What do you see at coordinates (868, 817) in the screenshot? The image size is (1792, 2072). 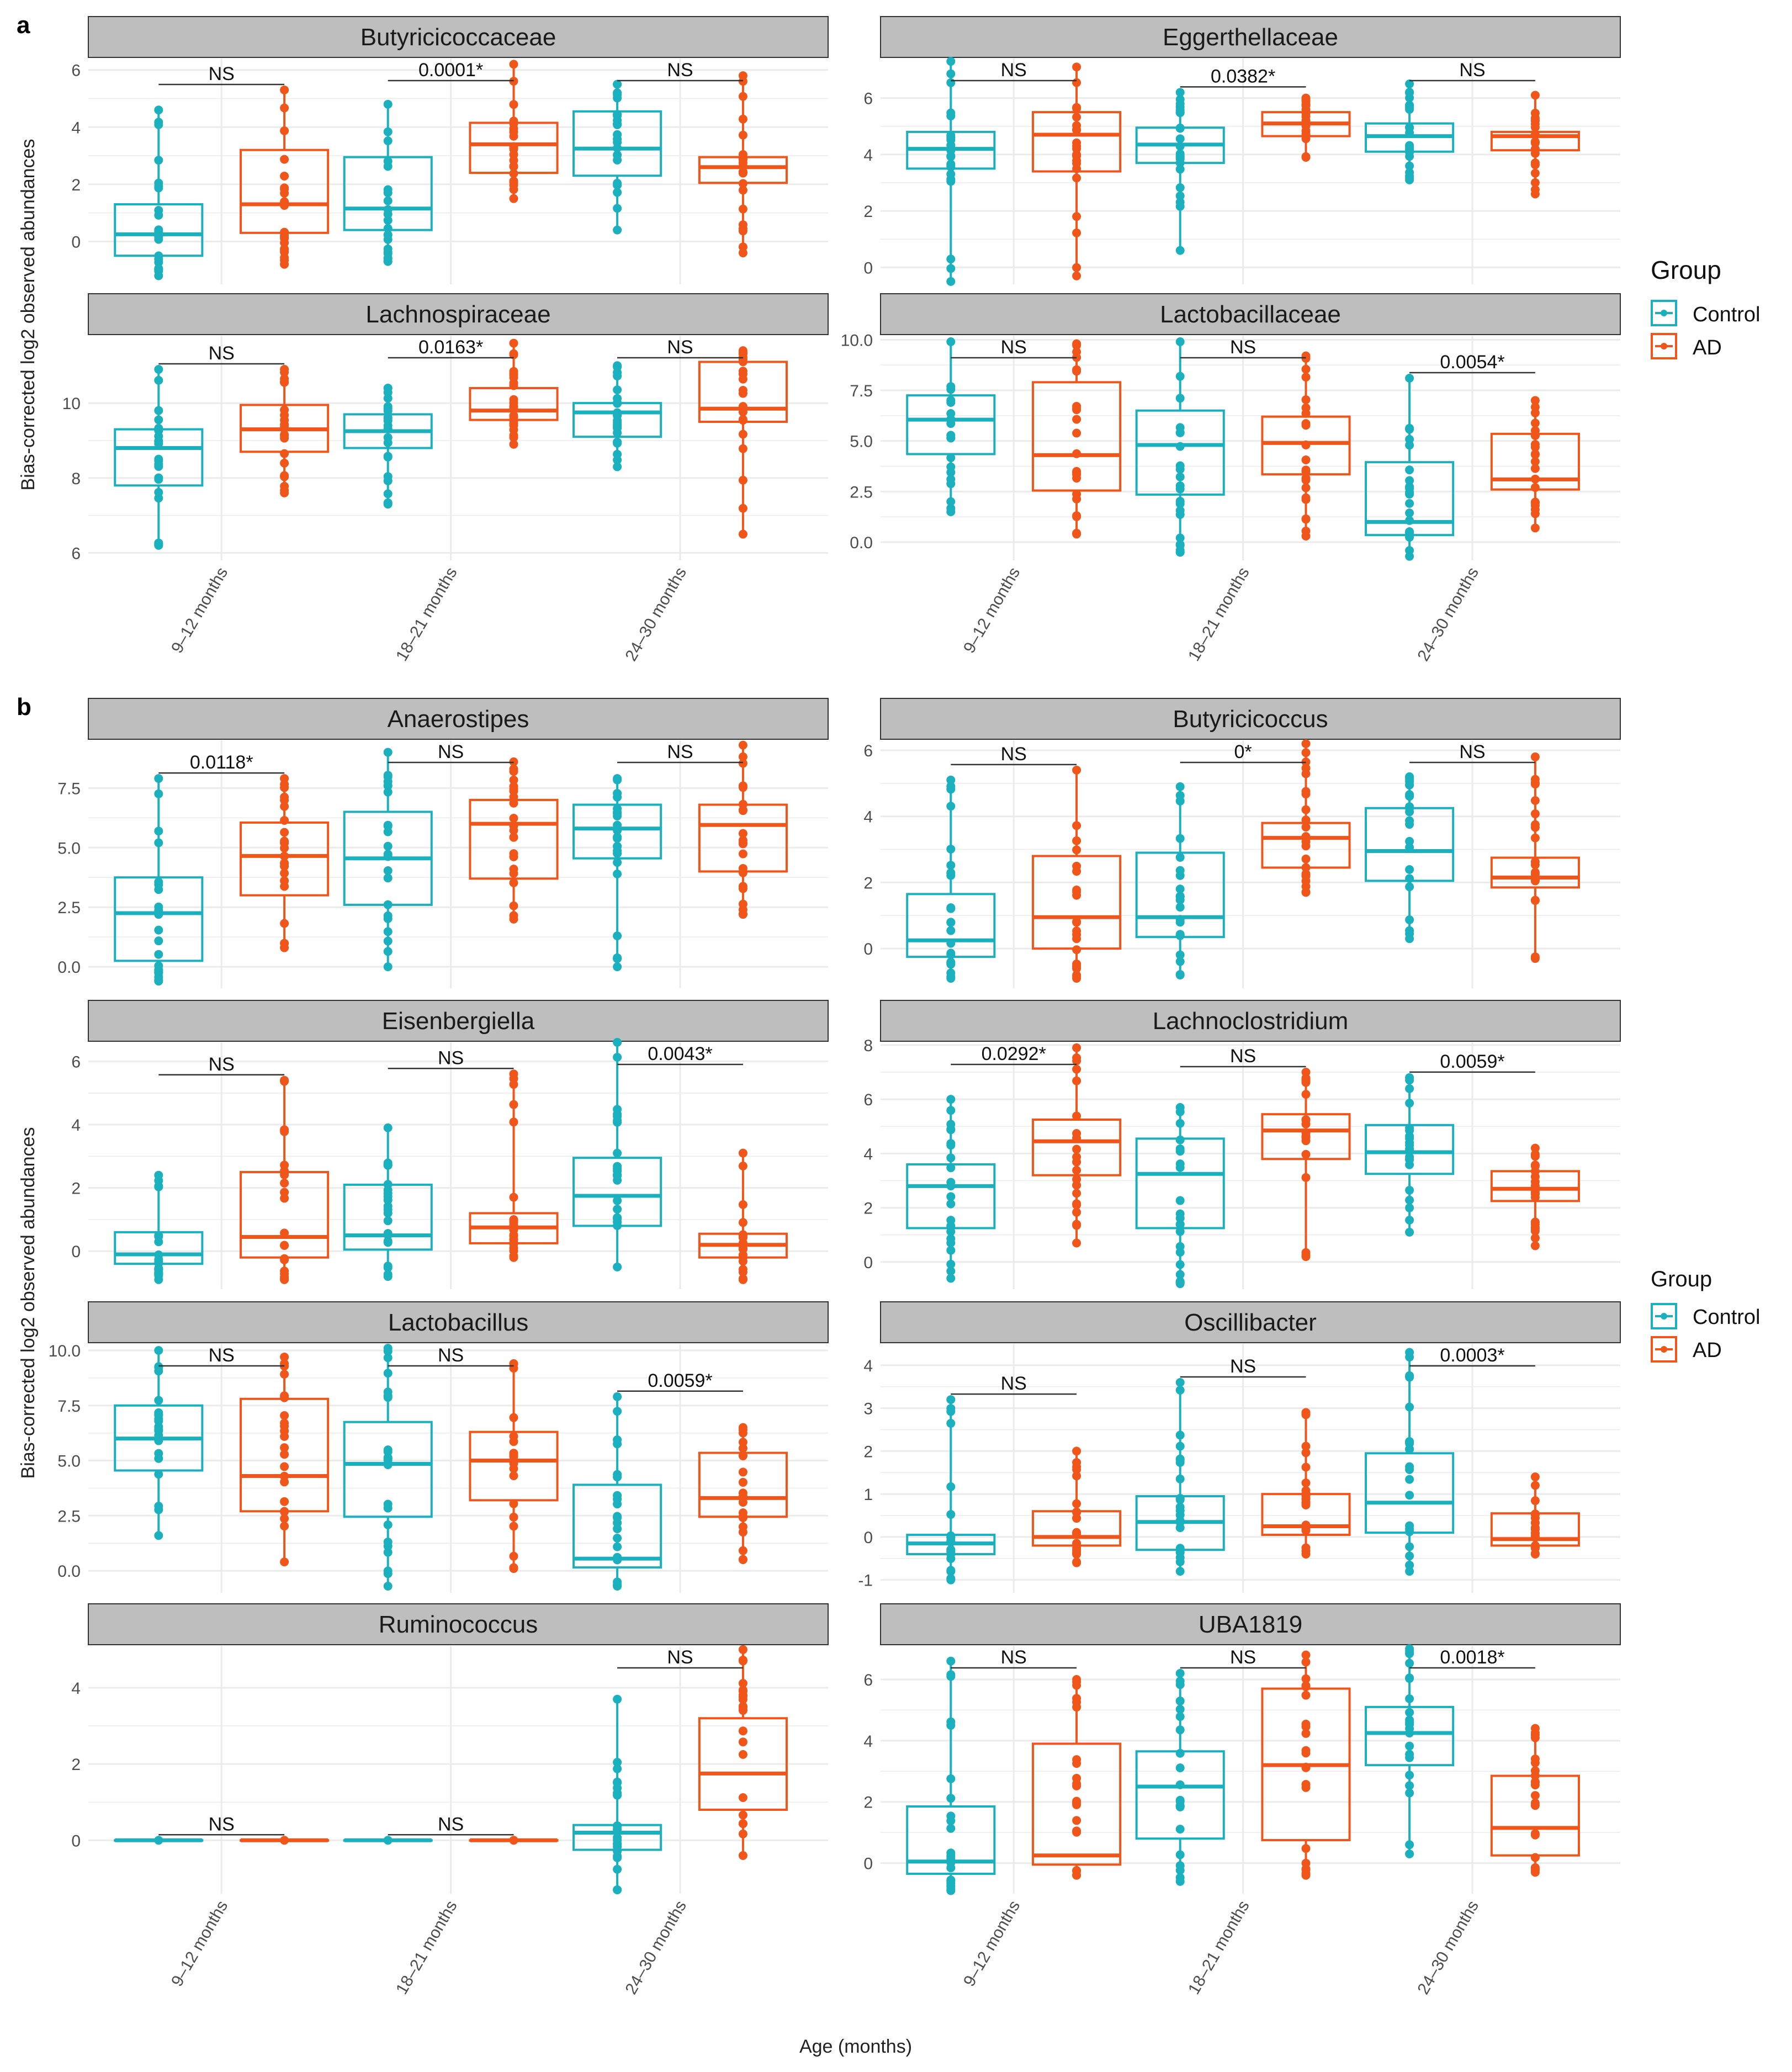 I see `y-tick-label: 4` at bounding box center [868, 817].